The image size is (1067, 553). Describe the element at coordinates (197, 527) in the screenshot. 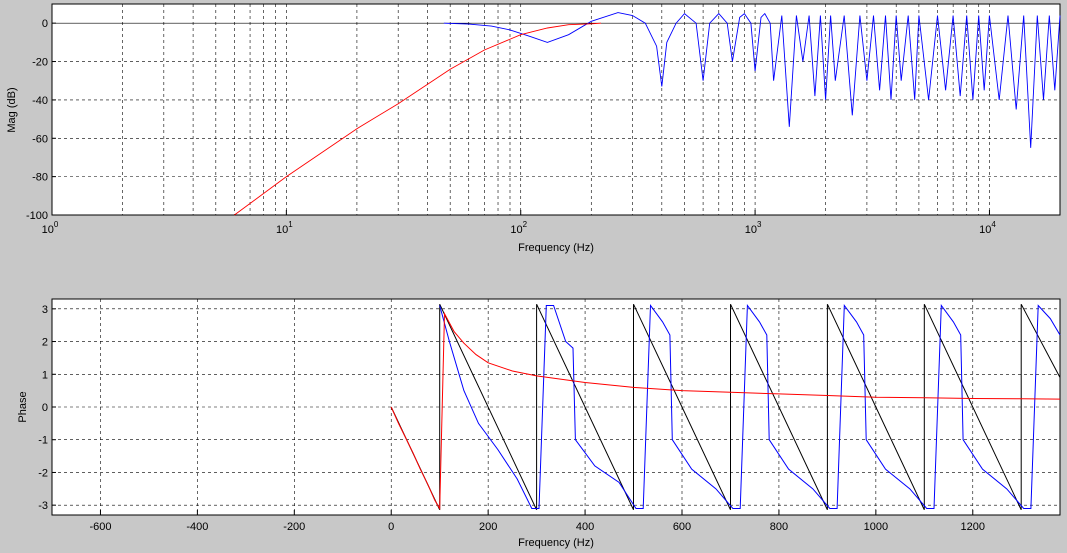

I see `phase-xtick-label: -400` at that location.